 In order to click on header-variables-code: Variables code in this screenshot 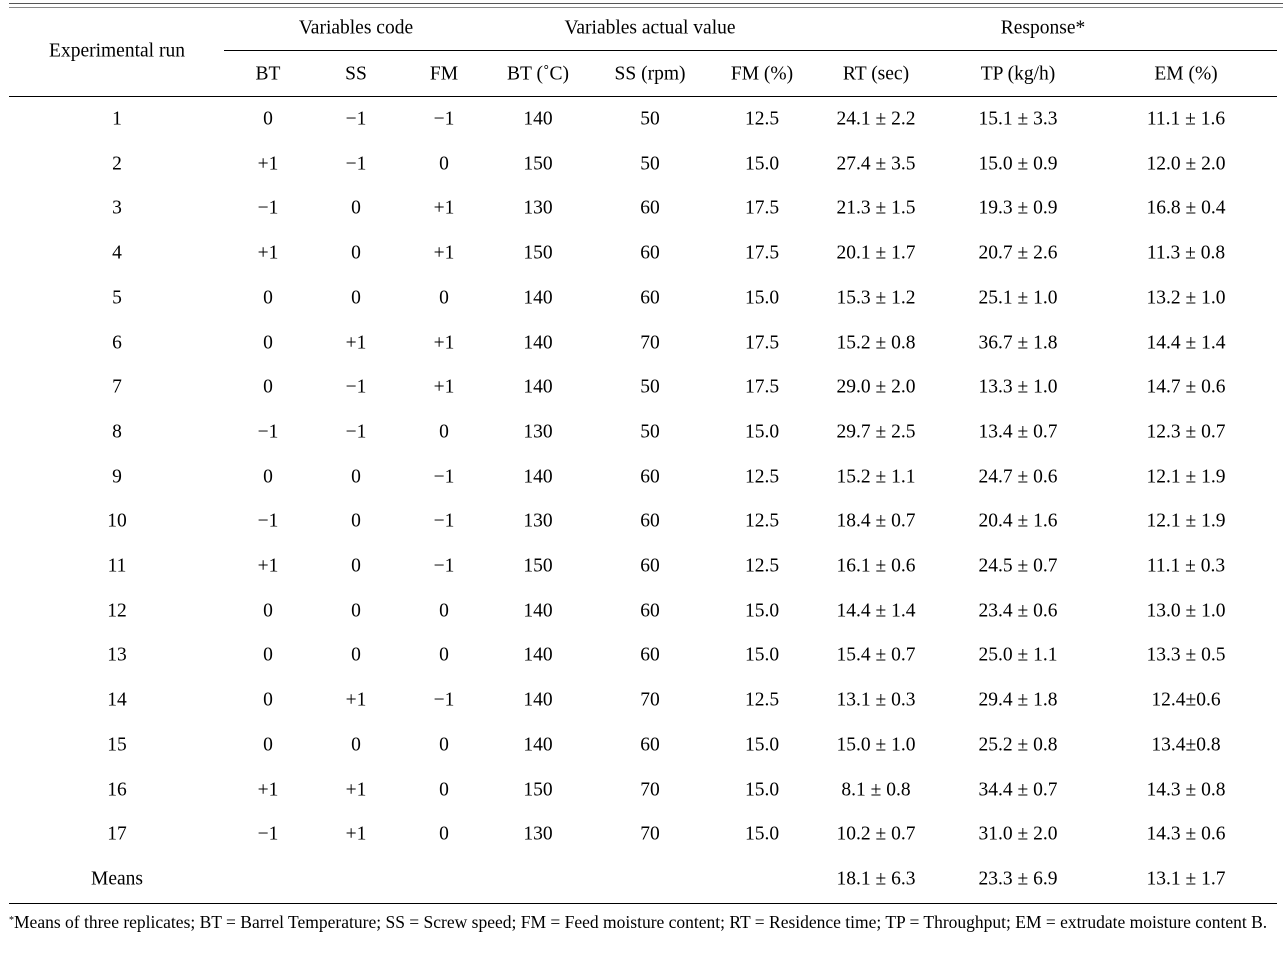, I will do `click(356, 28)`.